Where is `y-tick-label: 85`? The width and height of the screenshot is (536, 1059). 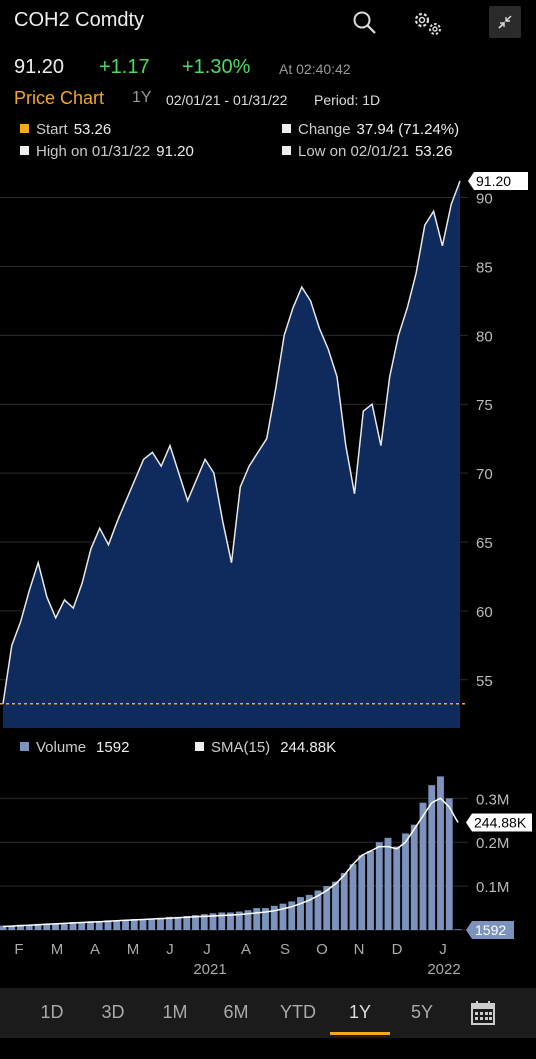 y-tick-label: 85 is located at coordinates (484, 267).